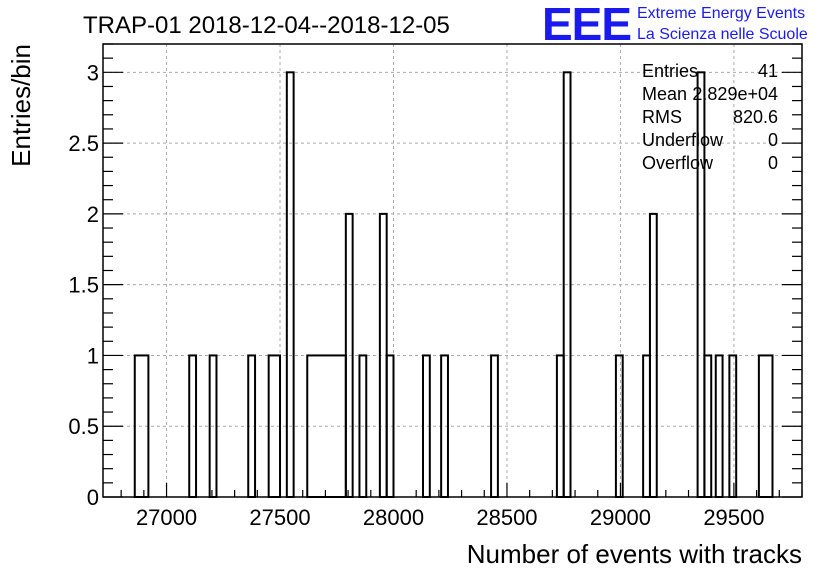  What do you see at coordinates (735, 94) in the screenshot?
I see `stat-value: 2.829e+04` at bounding box center [735, 94].